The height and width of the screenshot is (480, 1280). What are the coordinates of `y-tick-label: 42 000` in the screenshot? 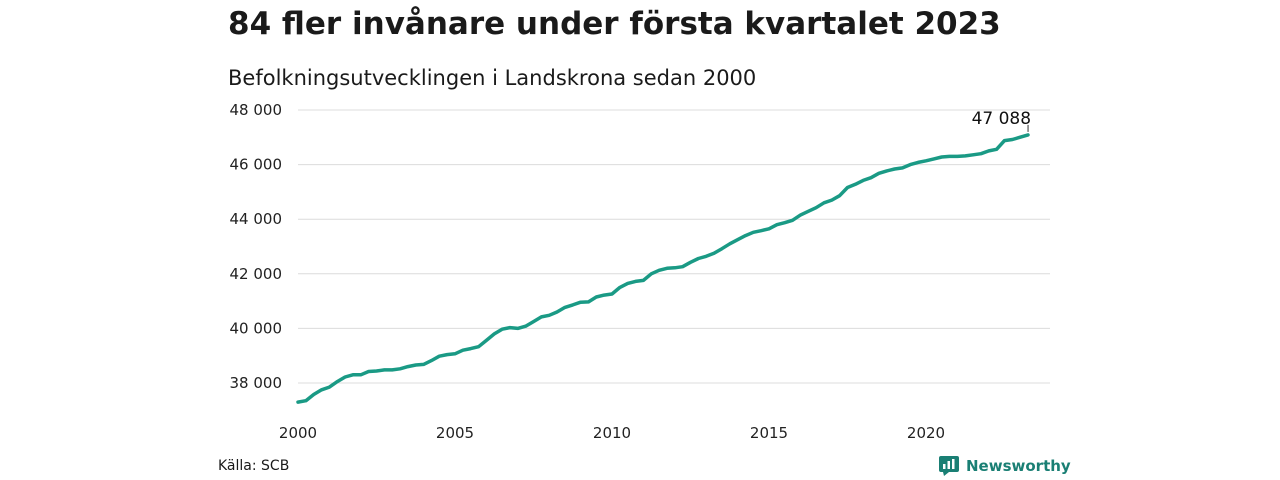 It's located at (256, 274).